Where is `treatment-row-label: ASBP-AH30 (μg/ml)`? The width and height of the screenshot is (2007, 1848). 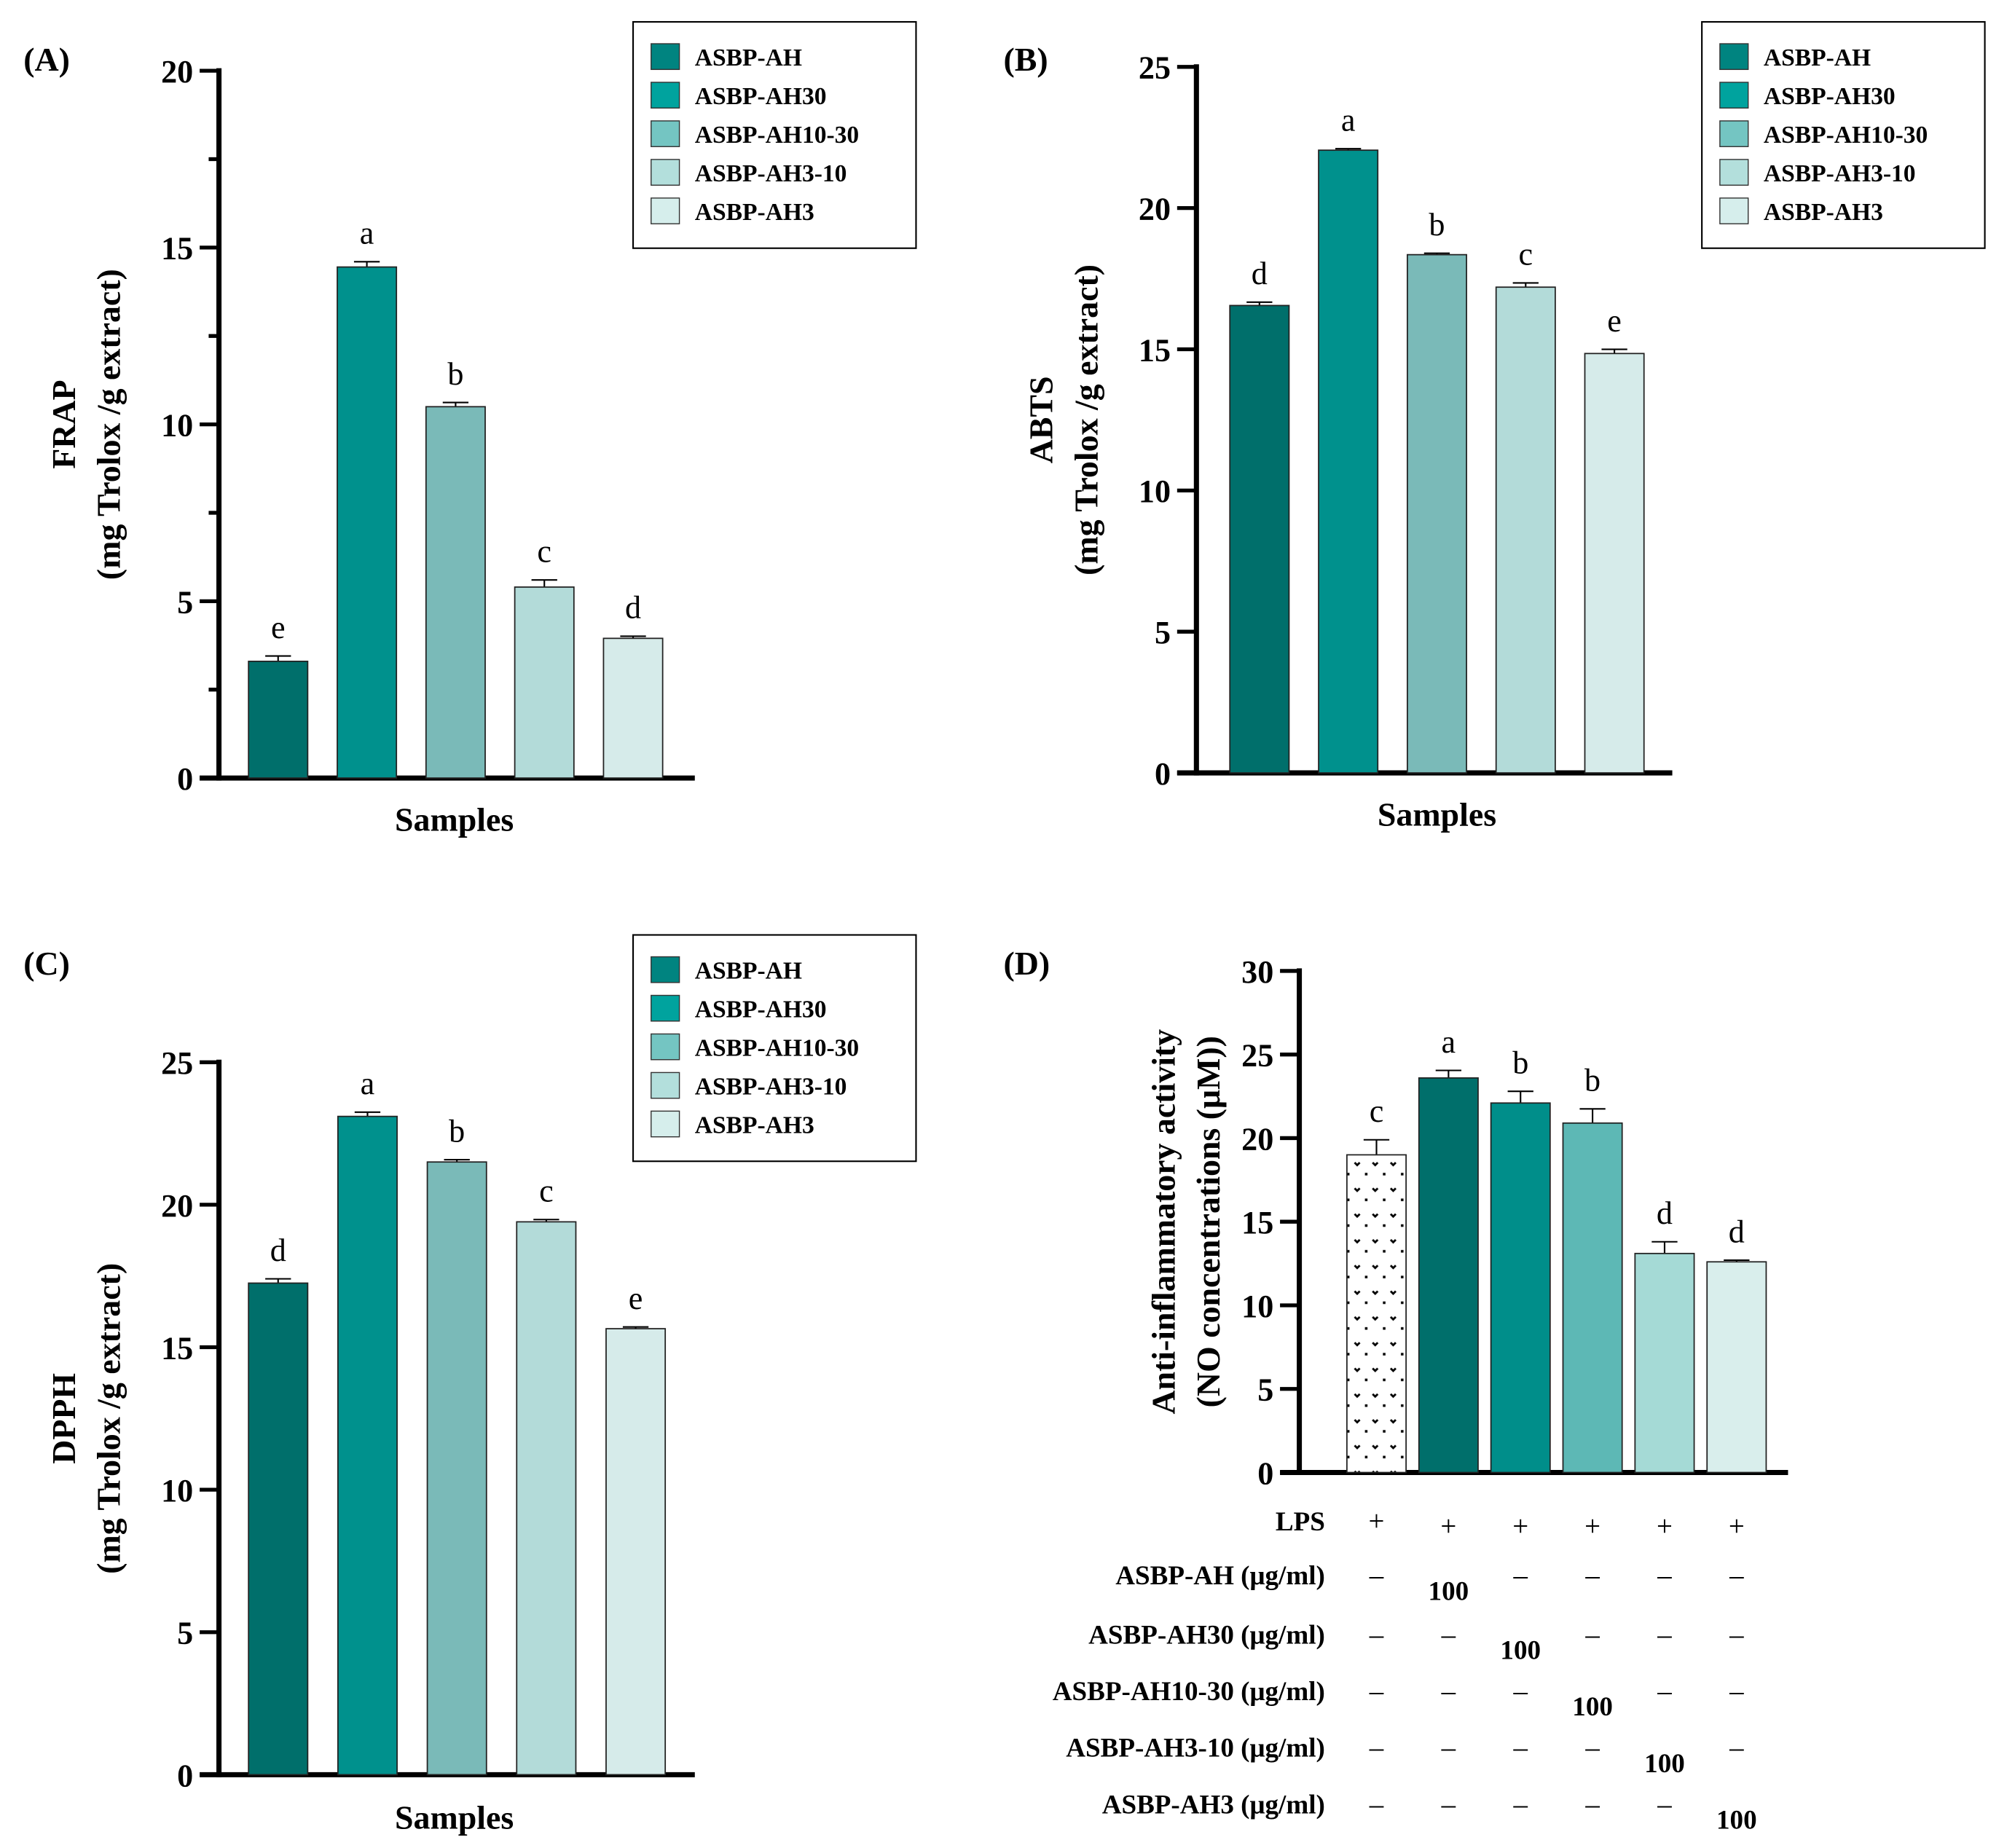
treatment-row-label: ASBP-AH30 (μg/ml) is located at coordinates (1206, 1635).